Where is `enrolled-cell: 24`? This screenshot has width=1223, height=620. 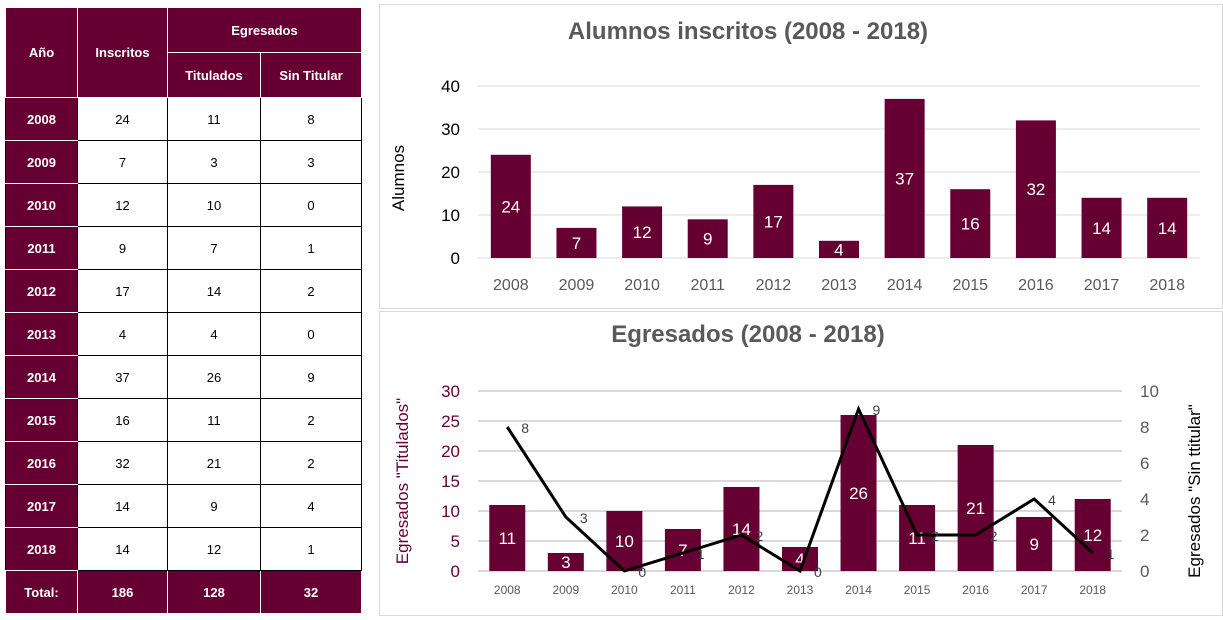 enrolled-cell: 24 is located at coordinates (122, 119).